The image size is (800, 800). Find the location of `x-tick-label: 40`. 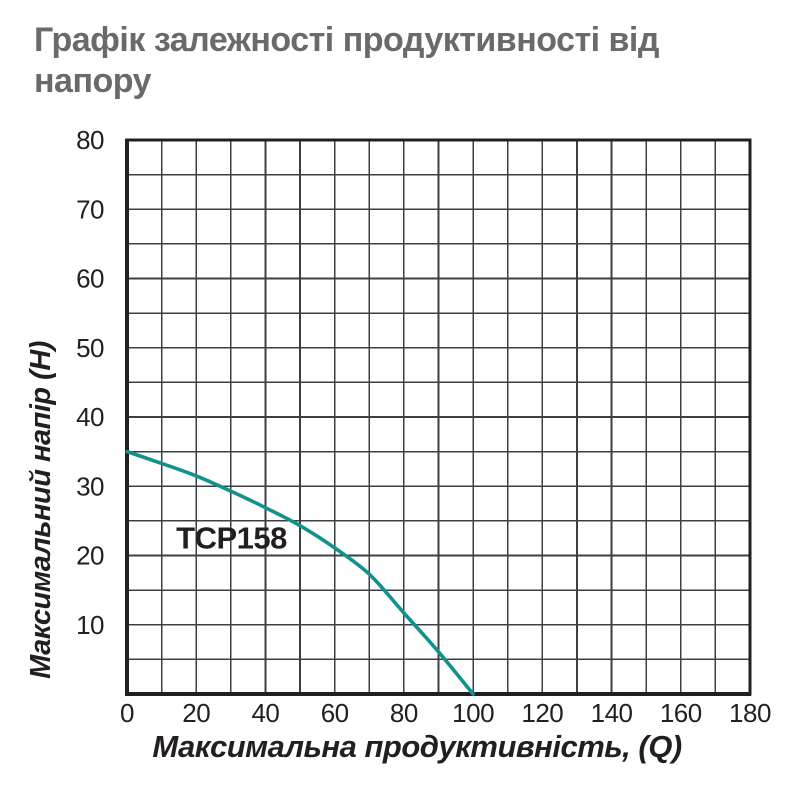

x-tick-label: 40 is located at coordinates (265, 713).